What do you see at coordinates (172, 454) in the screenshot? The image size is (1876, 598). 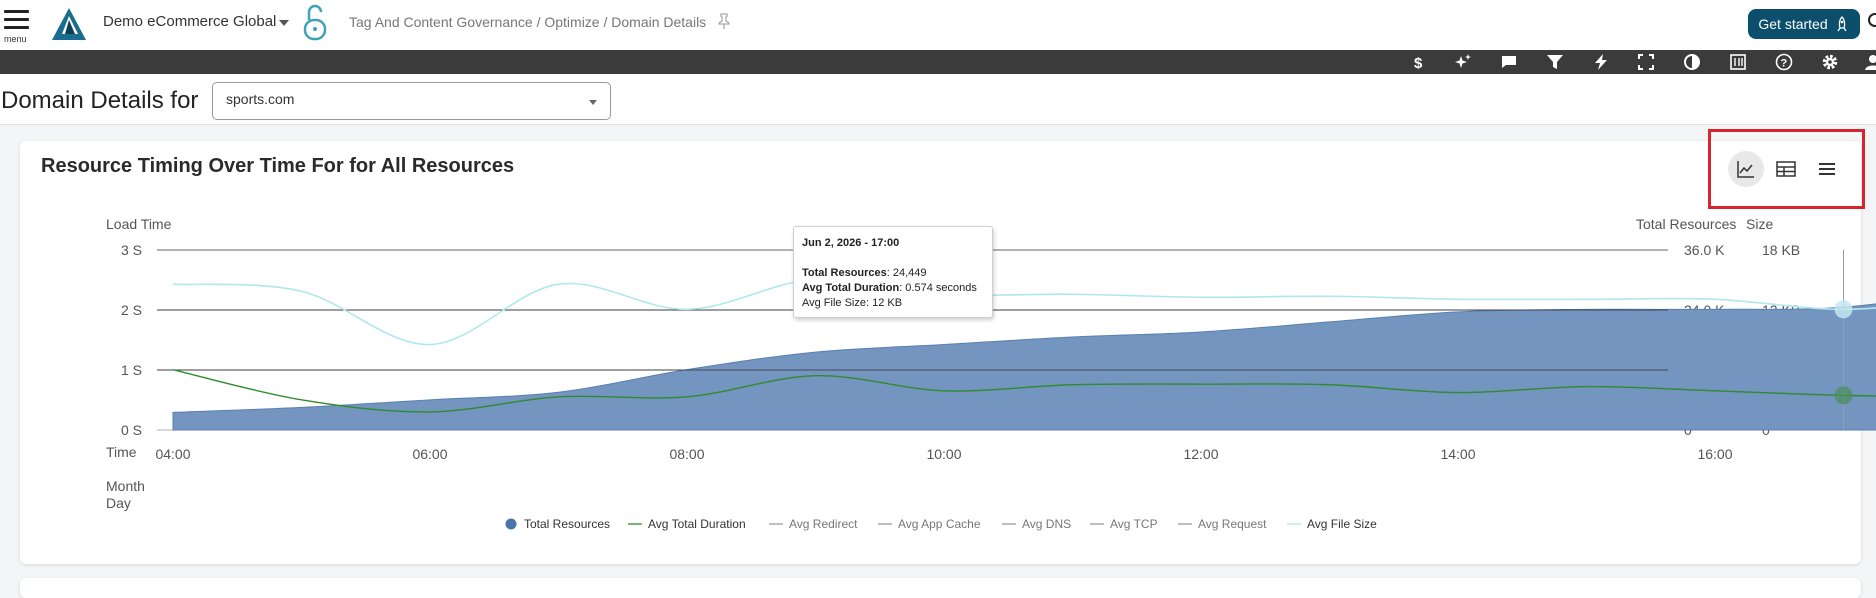 I see `x-tick-label: 04:00` at bounding box center [172, 454].